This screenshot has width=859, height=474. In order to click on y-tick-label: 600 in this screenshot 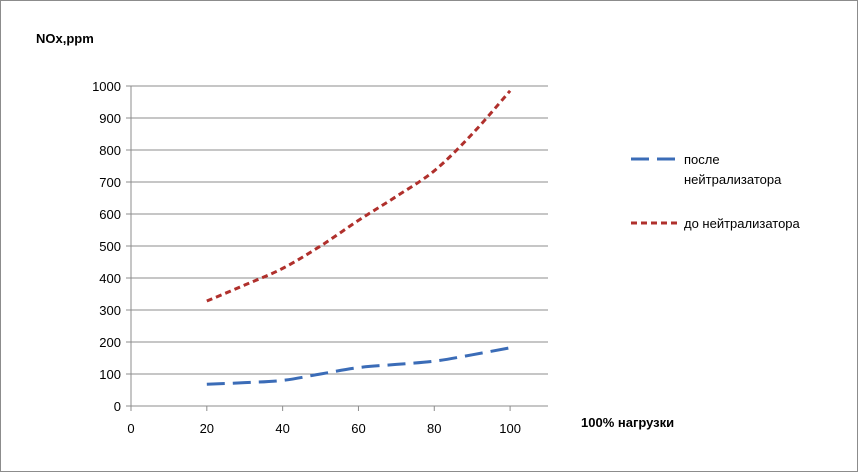, I will do `click(110, 214)`.